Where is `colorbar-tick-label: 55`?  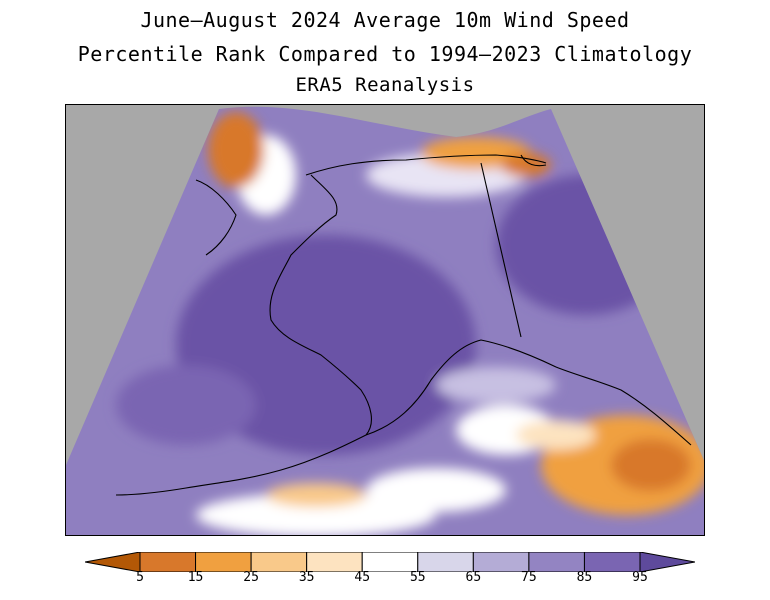 colorbar-tick-label: 55 is located at coordinates (417, 577).